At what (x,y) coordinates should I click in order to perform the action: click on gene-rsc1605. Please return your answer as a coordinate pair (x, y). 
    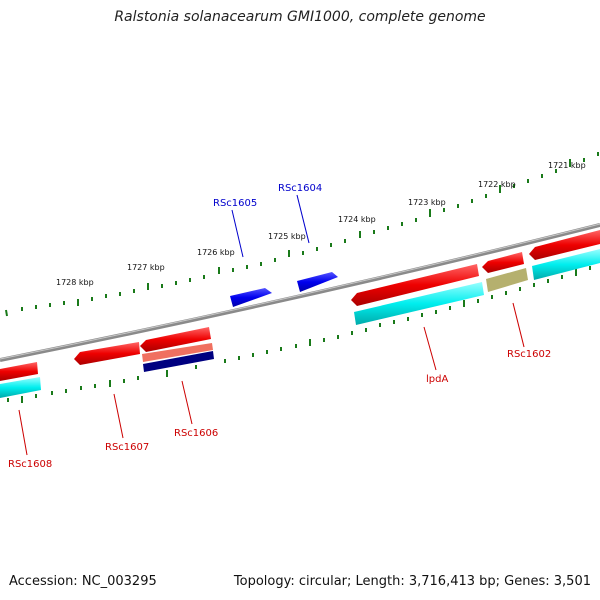
    Looking at the image, I should click on (251, 297).